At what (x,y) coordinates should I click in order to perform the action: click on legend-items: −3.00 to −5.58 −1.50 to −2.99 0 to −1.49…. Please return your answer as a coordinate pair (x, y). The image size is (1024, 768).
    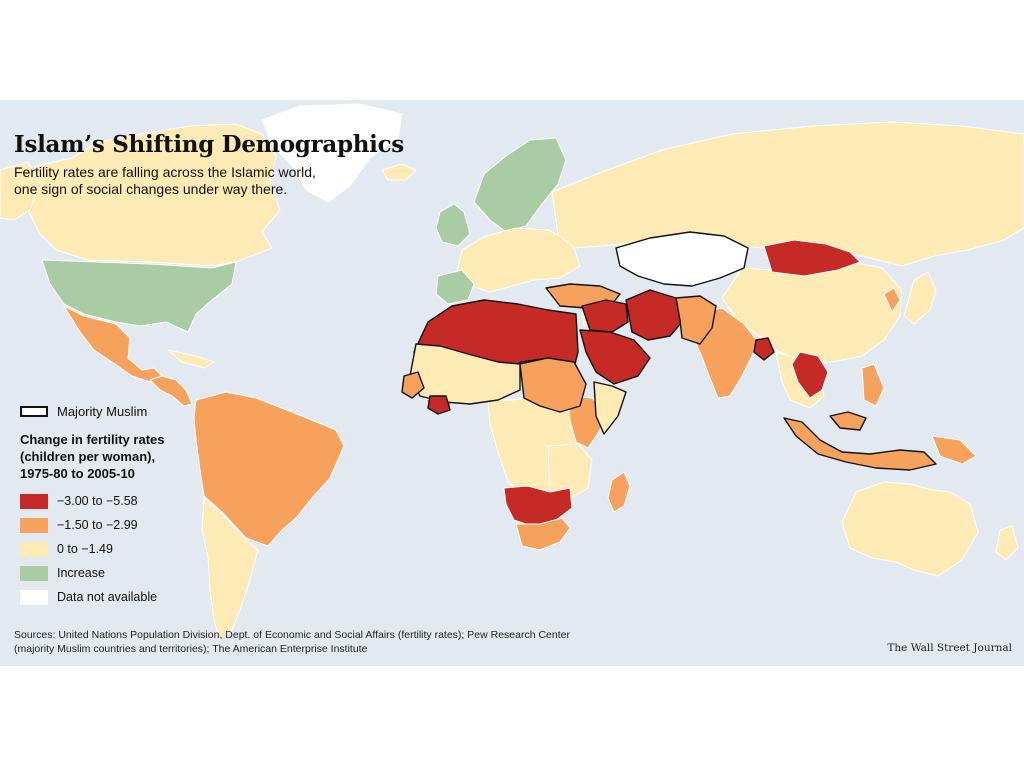
    Looking at the image, I should click on (115, 549).